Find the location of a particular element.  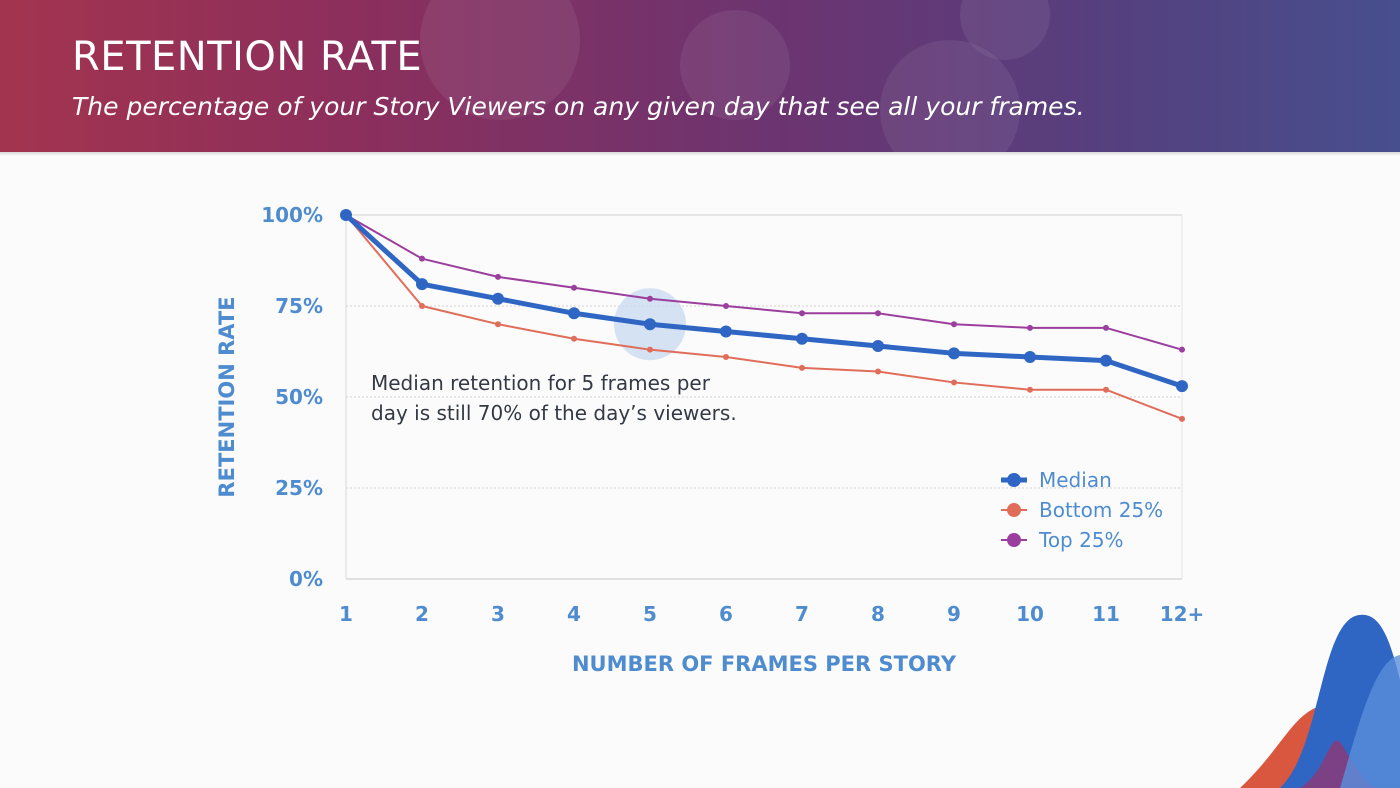

legend-label: Median is located at coordinates (1075, 480).